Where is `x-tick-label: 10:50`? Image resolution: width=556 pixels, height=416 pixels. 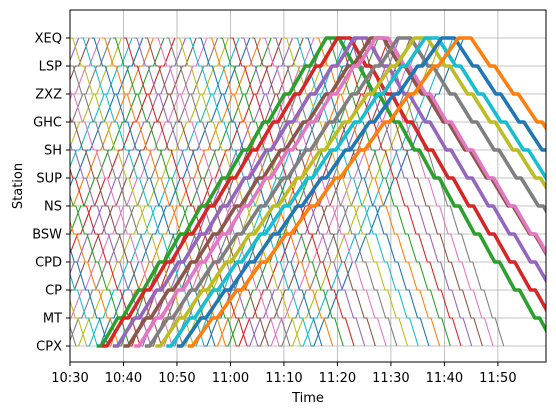 x-tick-label: 10:50 is located at coordinates (176, 378).